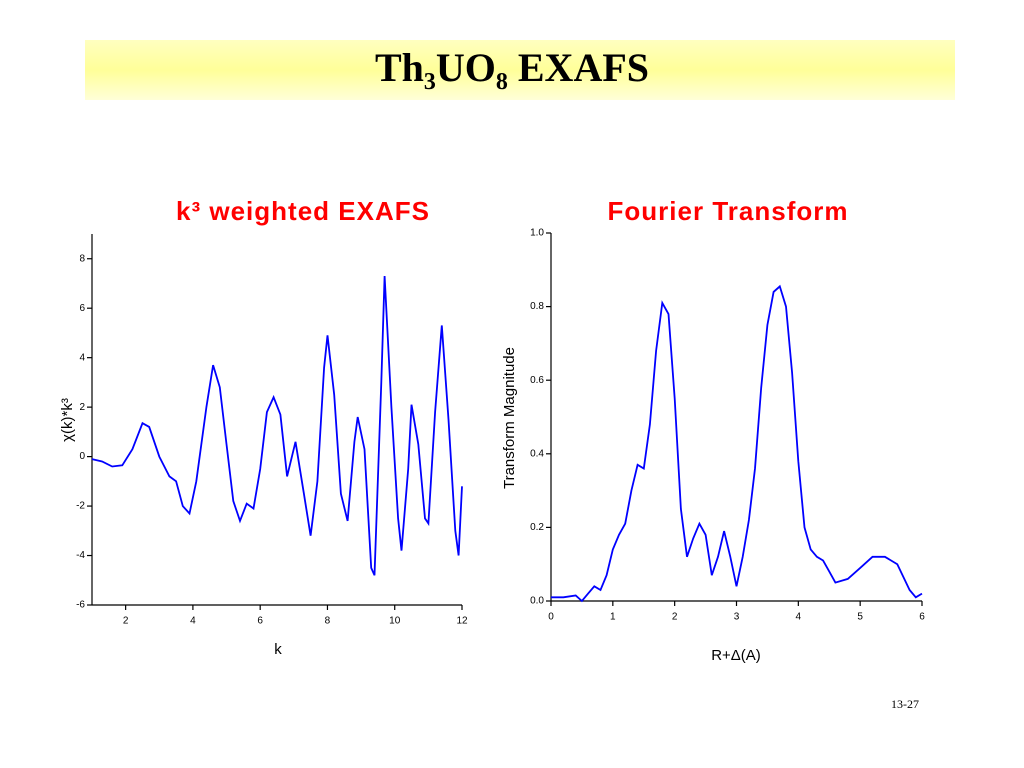 The width and height of the screenshot is (1024, 768). I want to click on y-tick-label: 4, so click(82, 357).